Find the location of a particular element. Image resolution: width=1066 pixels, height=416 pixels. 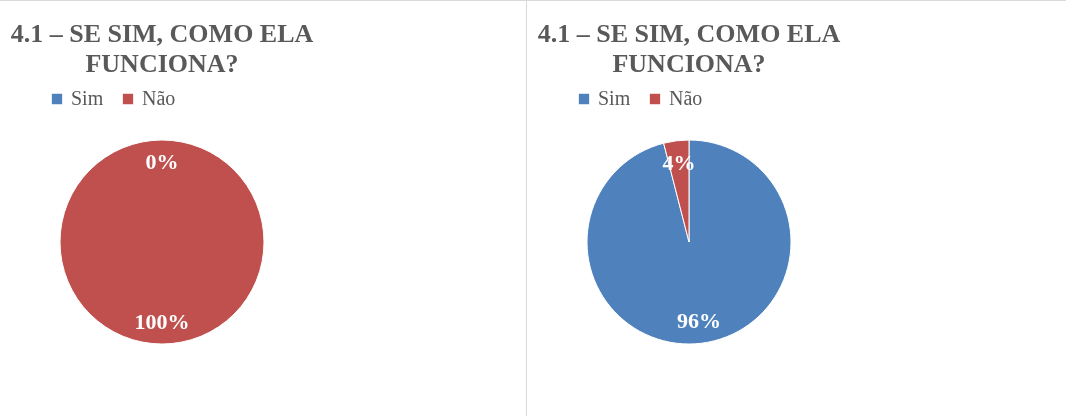

data-label: 96% is located at coordinates (699, 321).